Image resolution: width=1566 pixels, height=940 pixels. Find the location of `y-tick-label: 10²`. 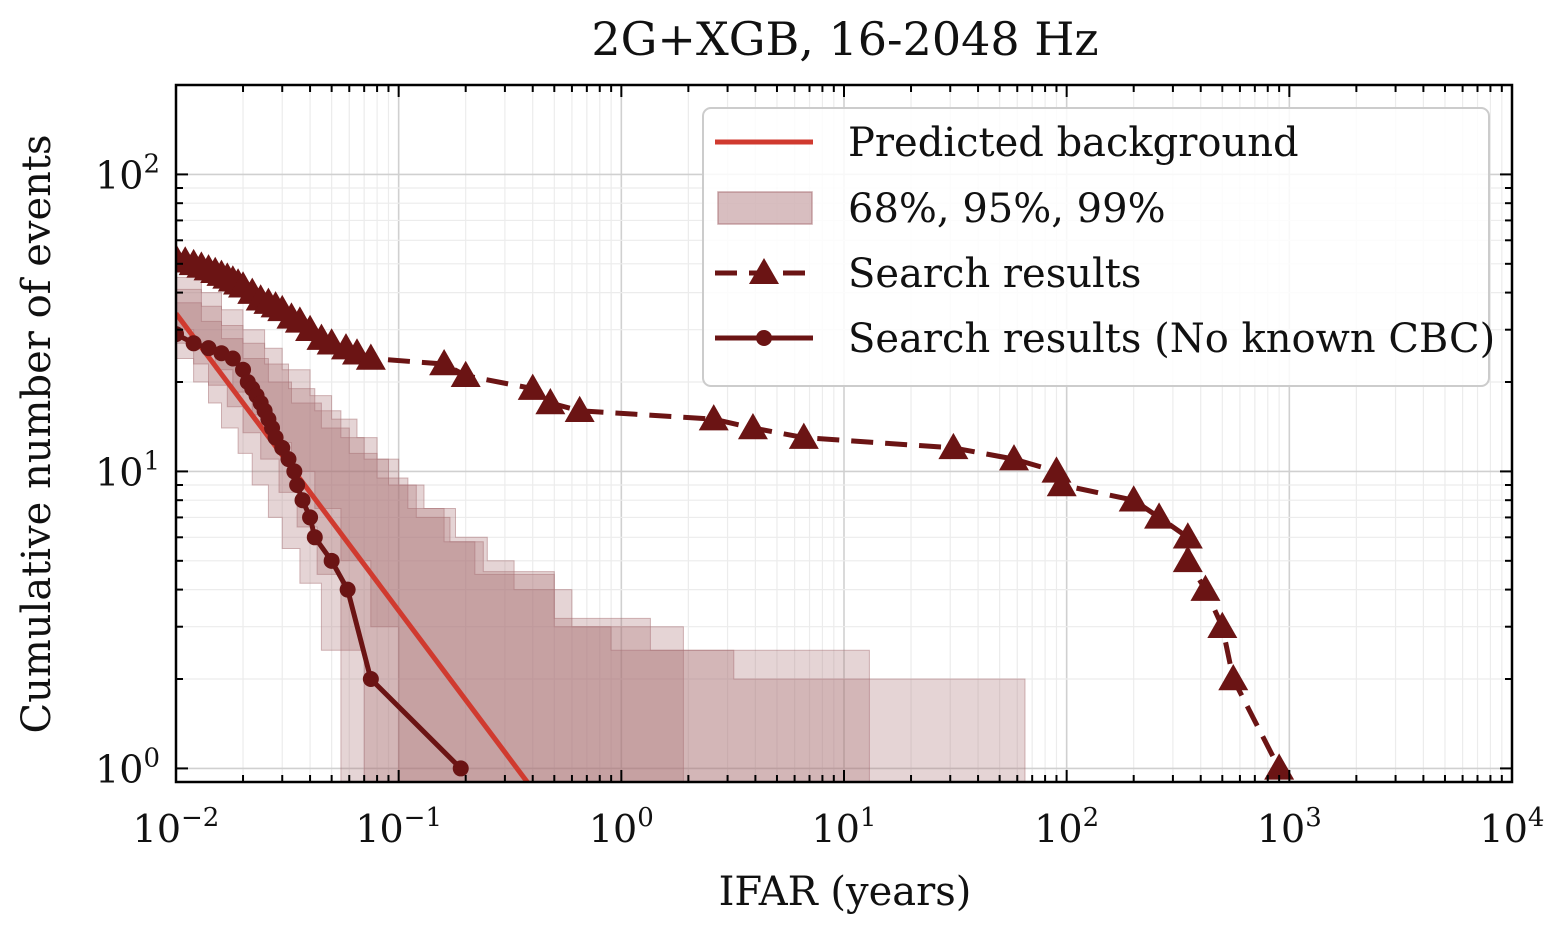

y-tick-label: 10² is located at coordinates (127, 173).